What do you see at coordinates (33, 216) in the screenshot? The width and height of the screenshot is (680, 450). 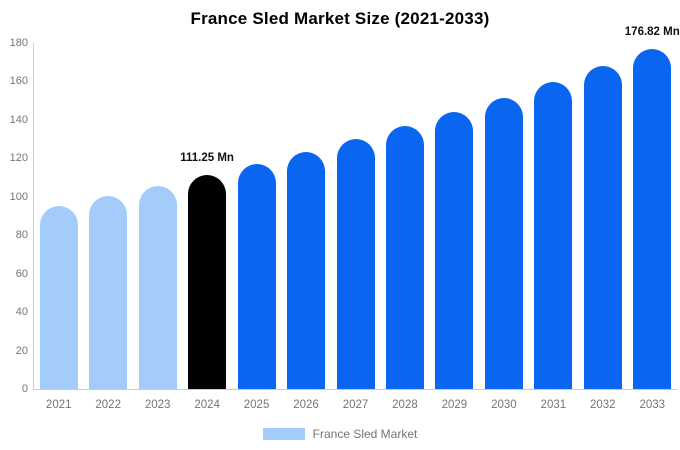 I see `y-axis-line` at bounding box center [33, 216].